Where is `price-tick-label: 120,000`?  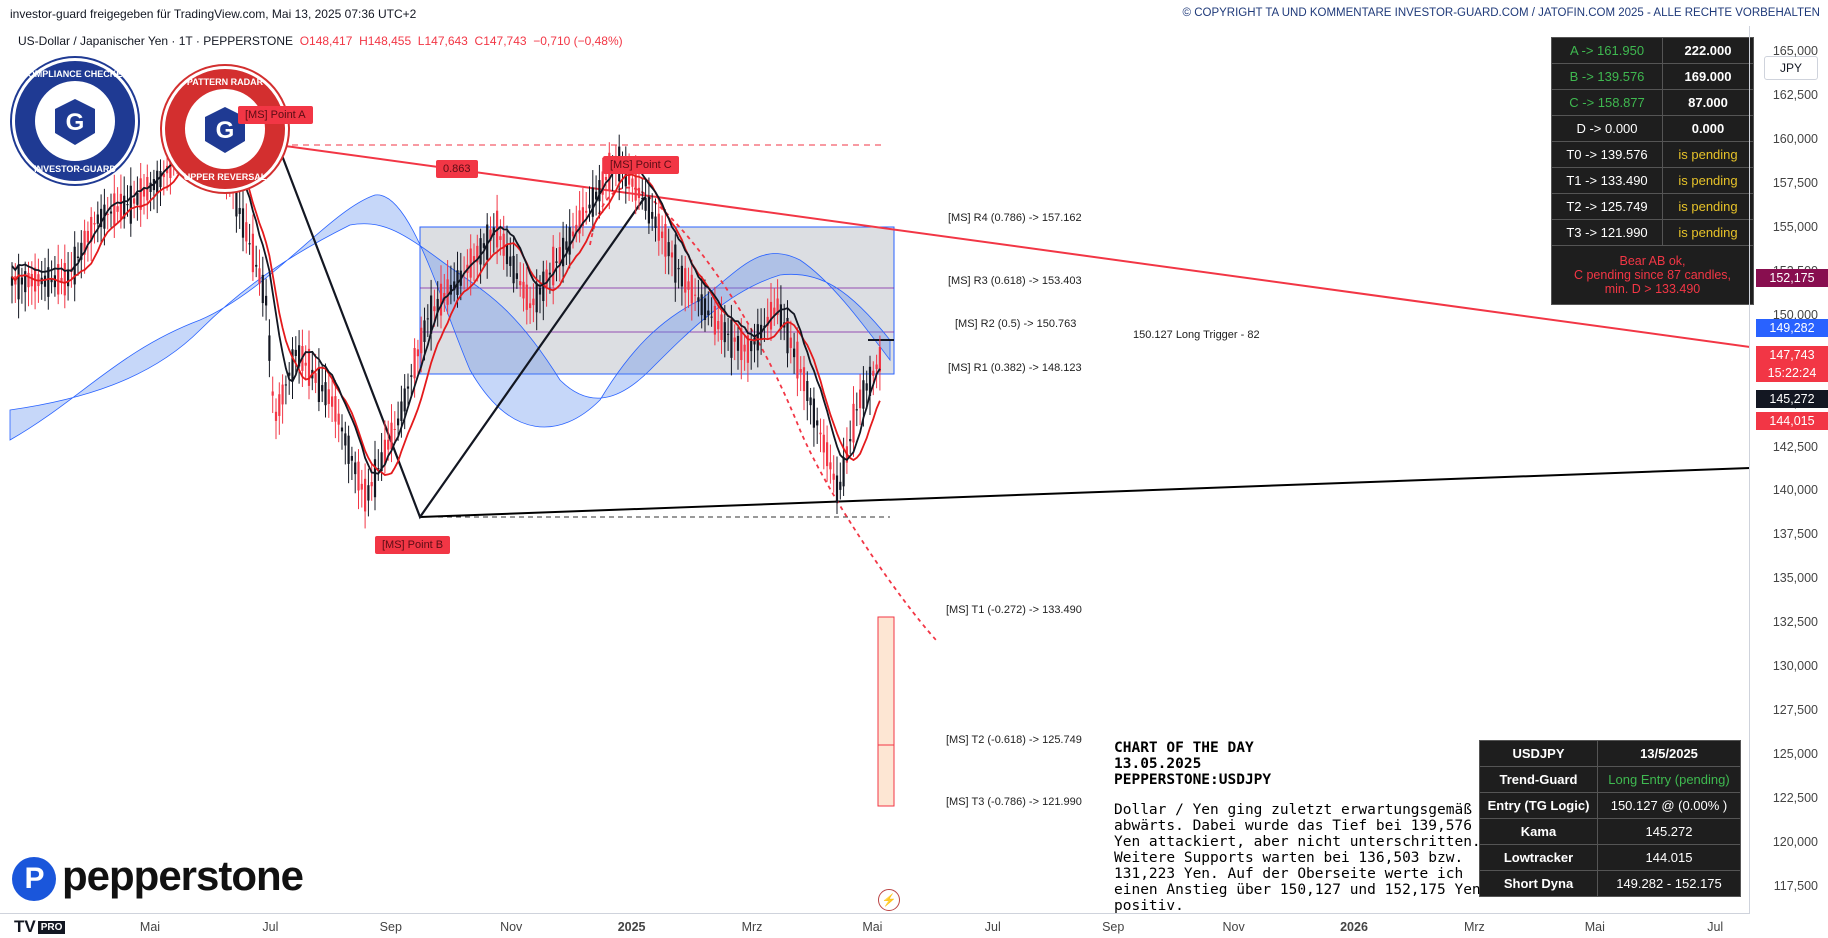
price-tick-label: 120,000 is located at coordinates (1795, 841).